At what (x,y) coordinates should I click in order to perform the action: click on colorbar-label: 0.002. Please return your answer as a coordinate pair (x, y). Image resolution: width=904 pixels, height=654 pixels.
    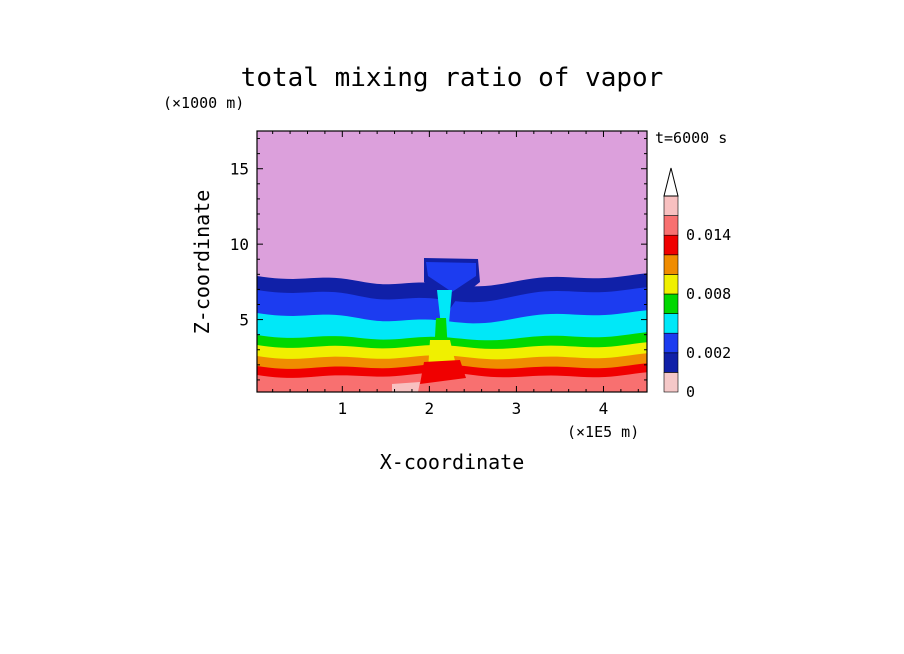
    Looking at the image, I should click on (708, 353).